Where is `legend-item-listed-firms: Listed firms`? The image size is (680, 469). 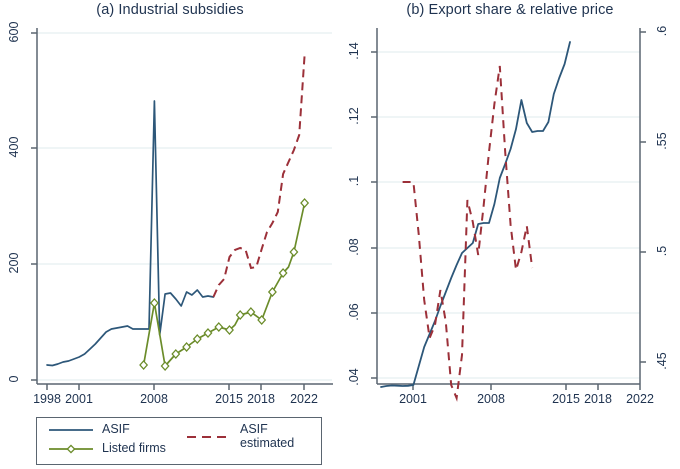 legend-item-listed-firms: Listed firms is located at coordinates (106, 449).